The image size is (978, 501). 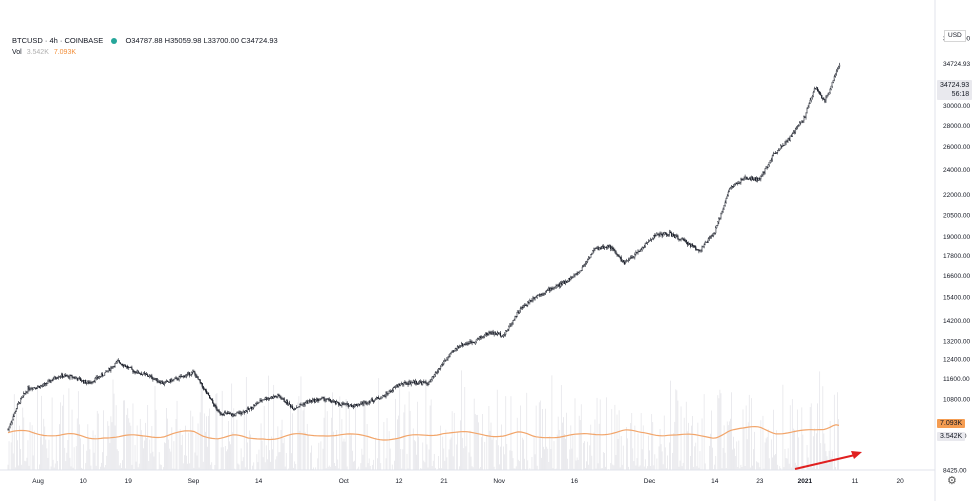 I want to click on currency-unit-button: USD, so click(x=955, y=36).